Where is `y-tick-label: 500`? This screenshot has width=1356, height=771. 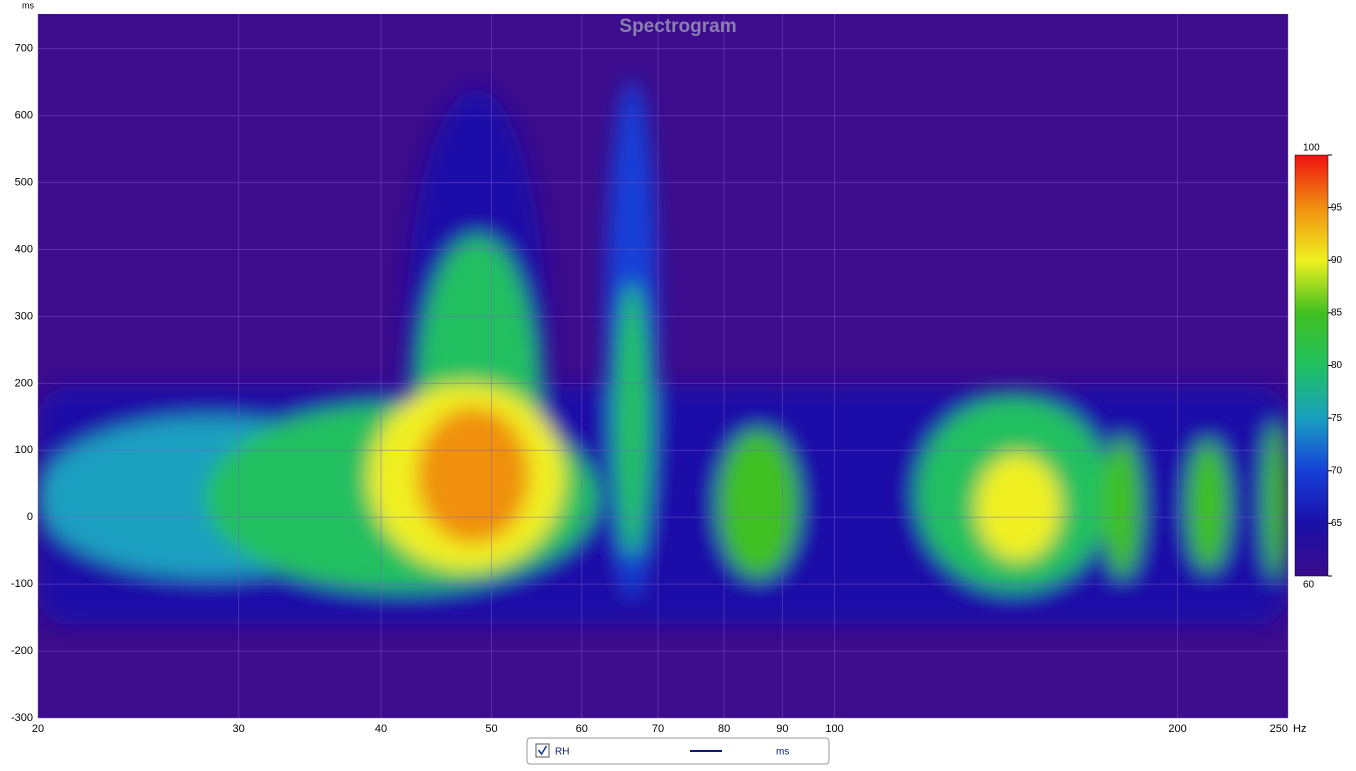
y-tick-label: 500 is located at coordinates (24, 183).